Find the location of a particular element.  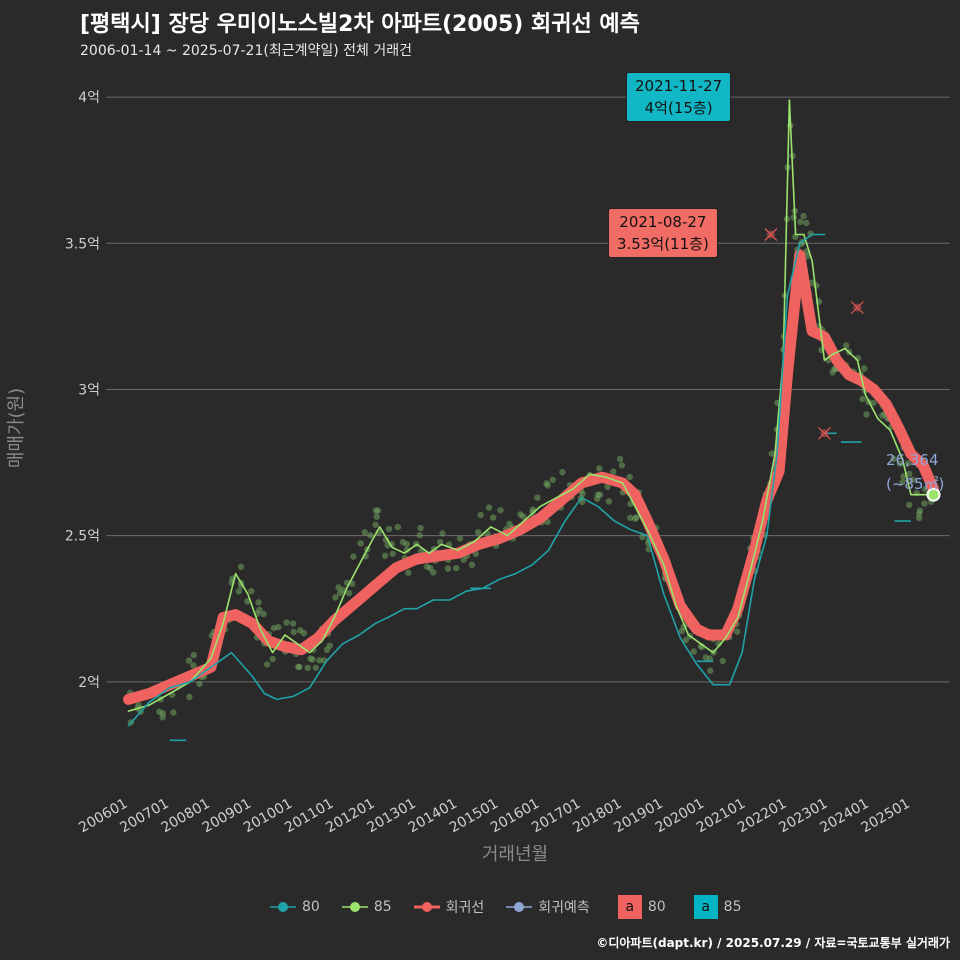

latest-point is located at coordinates (933, 494).